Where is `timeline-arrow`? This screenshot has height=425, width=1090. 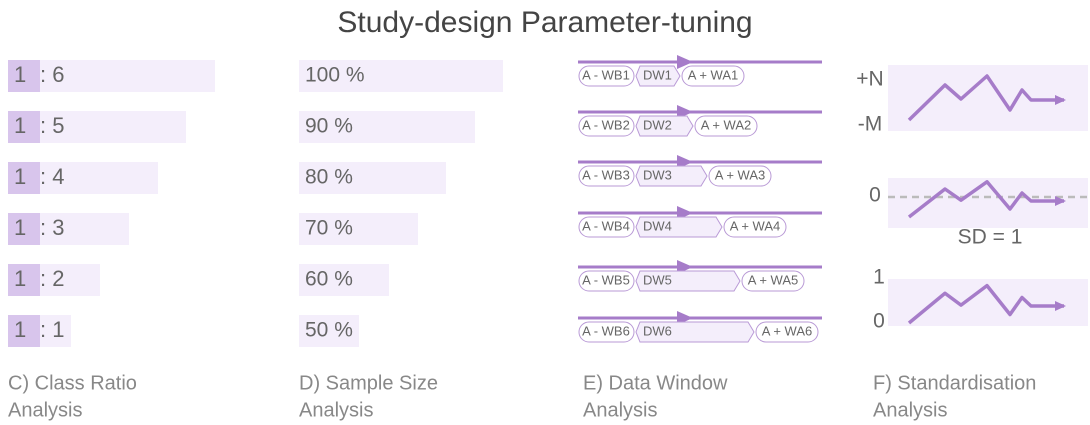 timeline-arrow is located at coordinates (685, 62).